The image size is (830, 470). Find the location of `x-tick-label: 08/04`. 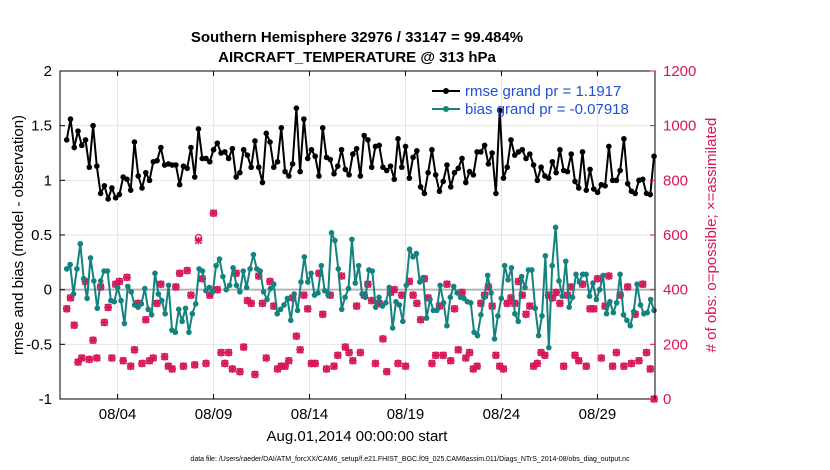

x-tick-label: 08/04 is located at coordinates (118, 414).